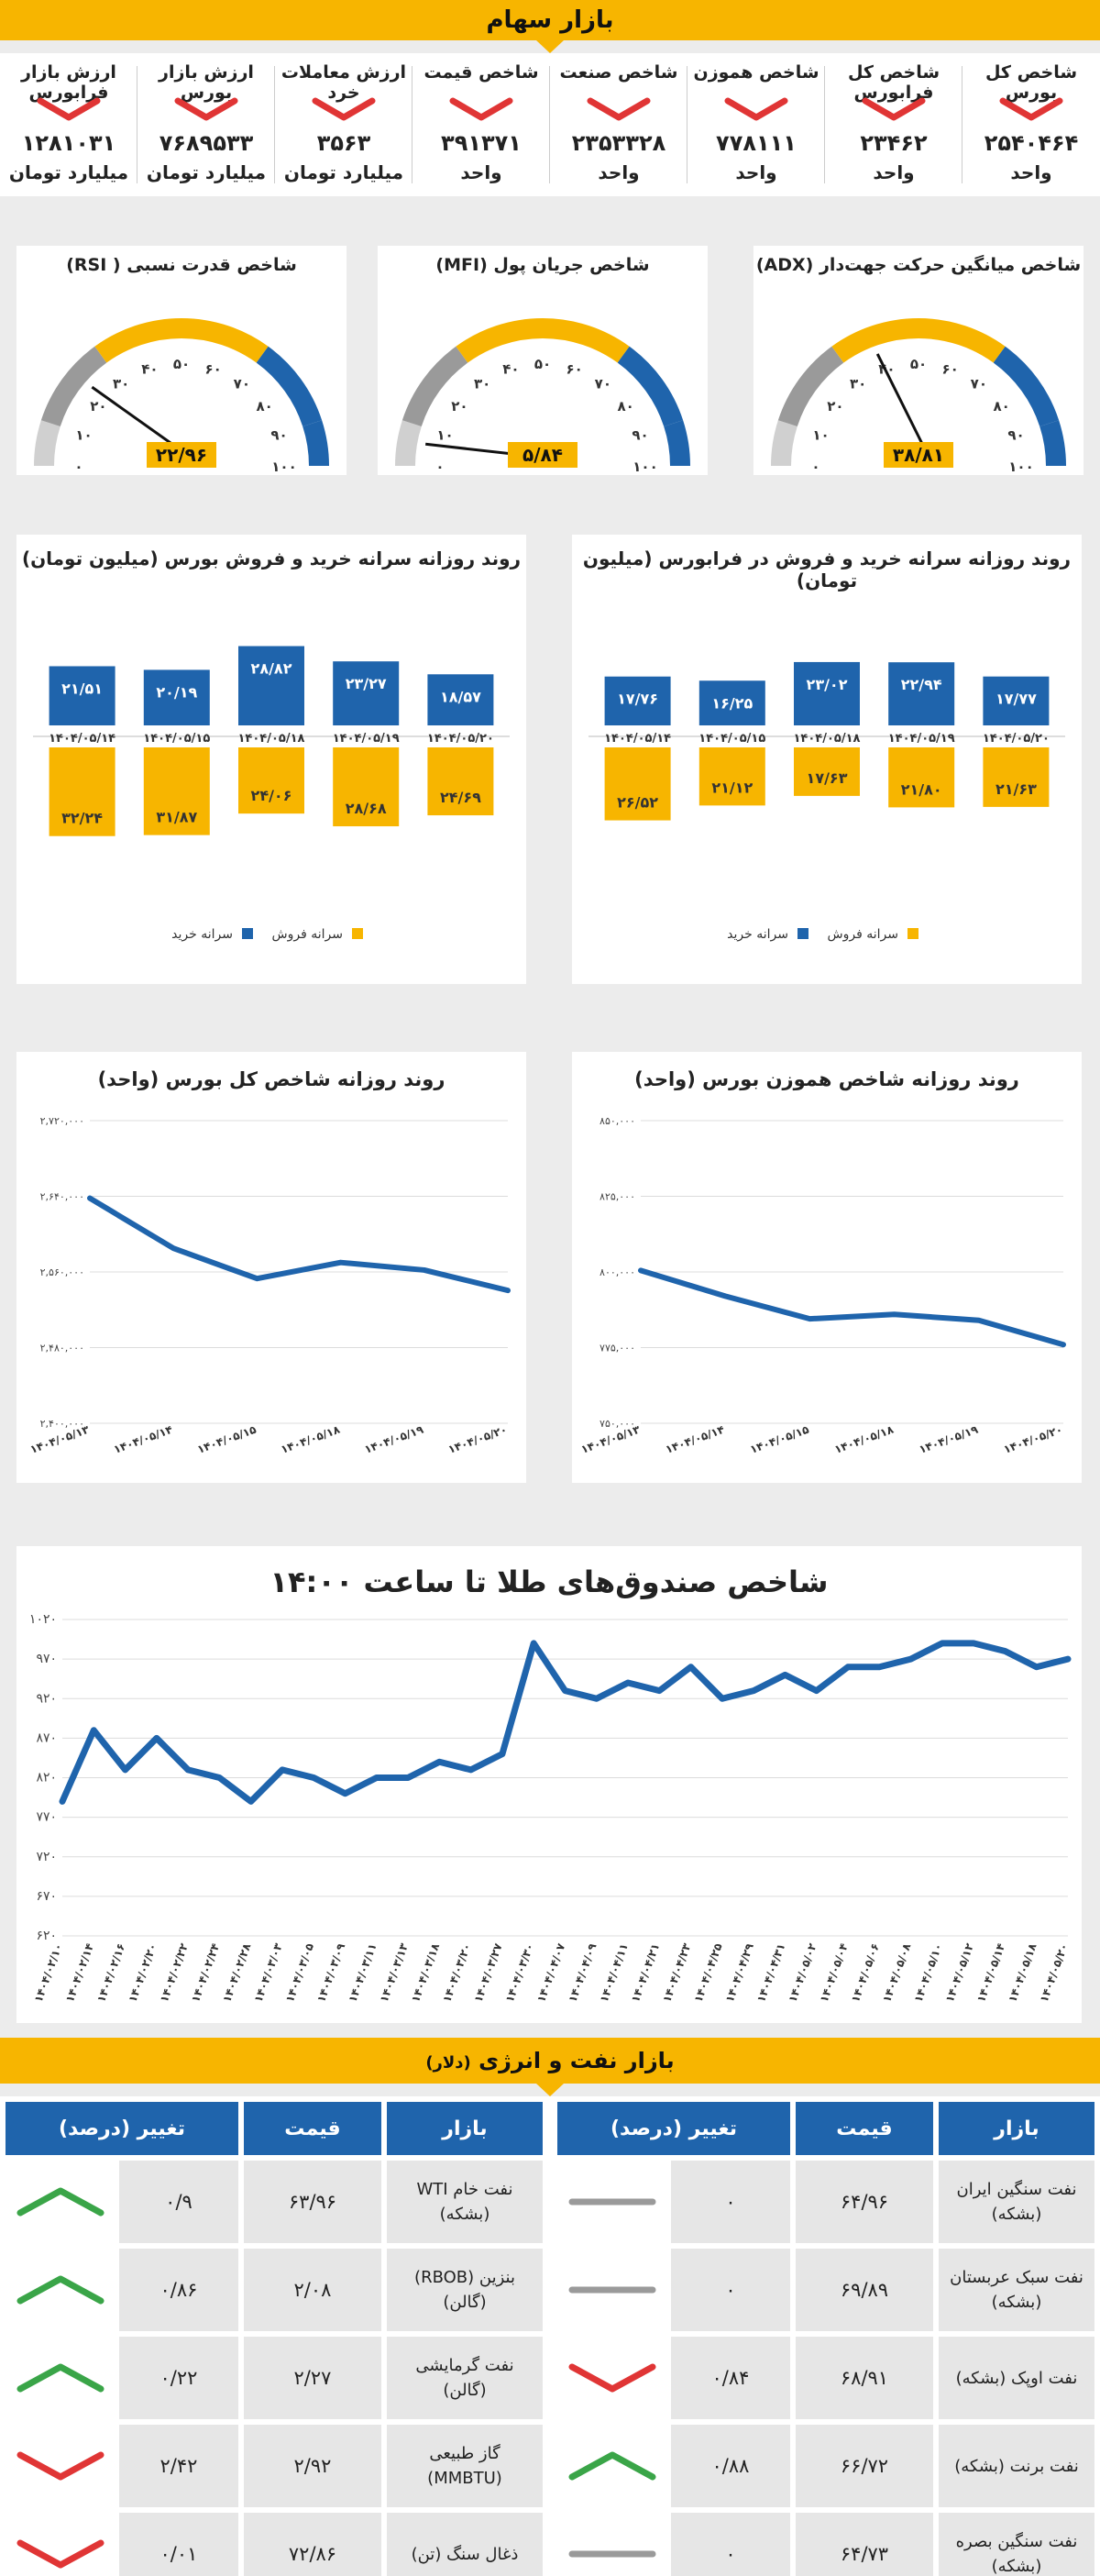 Image resolution: width=1100 pixels, height=2576 pixels. Describe the element at coordinates (82, 739) in the screenshot. I see `bar-category-label: ۱۴۰۴/۰۵/۱۴` at that location.